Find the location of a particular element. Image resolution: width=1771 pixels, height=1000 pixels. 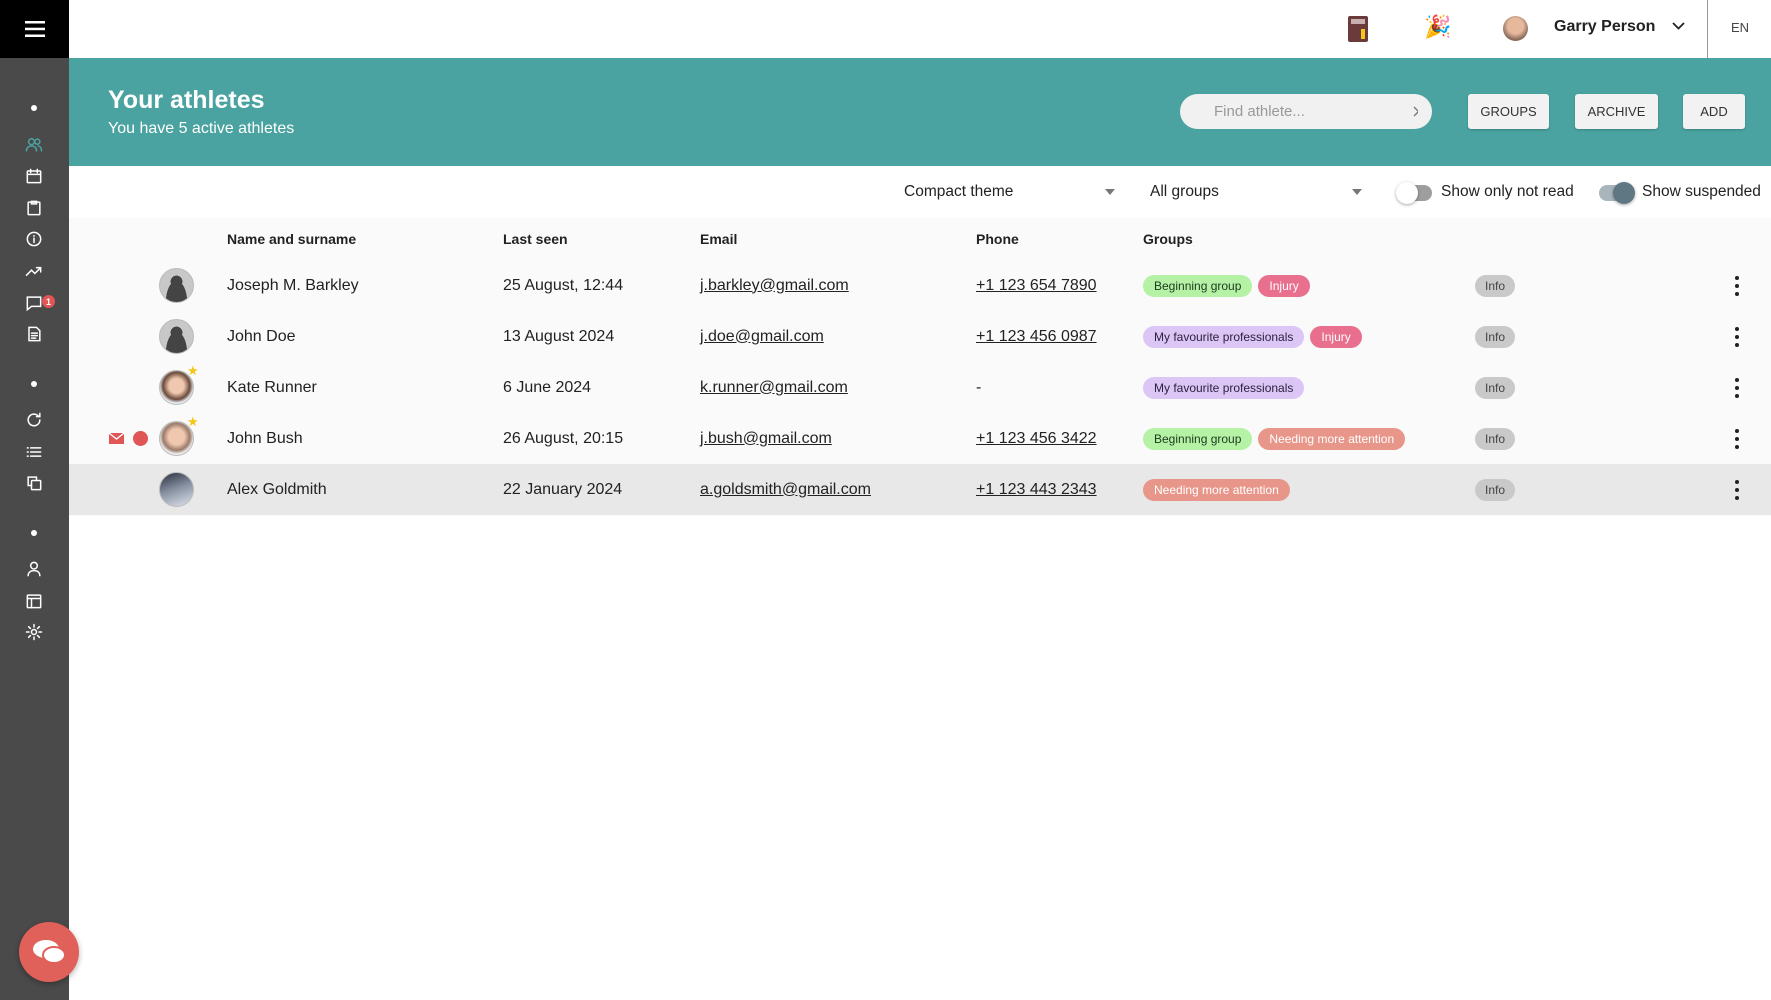

sidebar-item-document is located at coordinates (34, 334).